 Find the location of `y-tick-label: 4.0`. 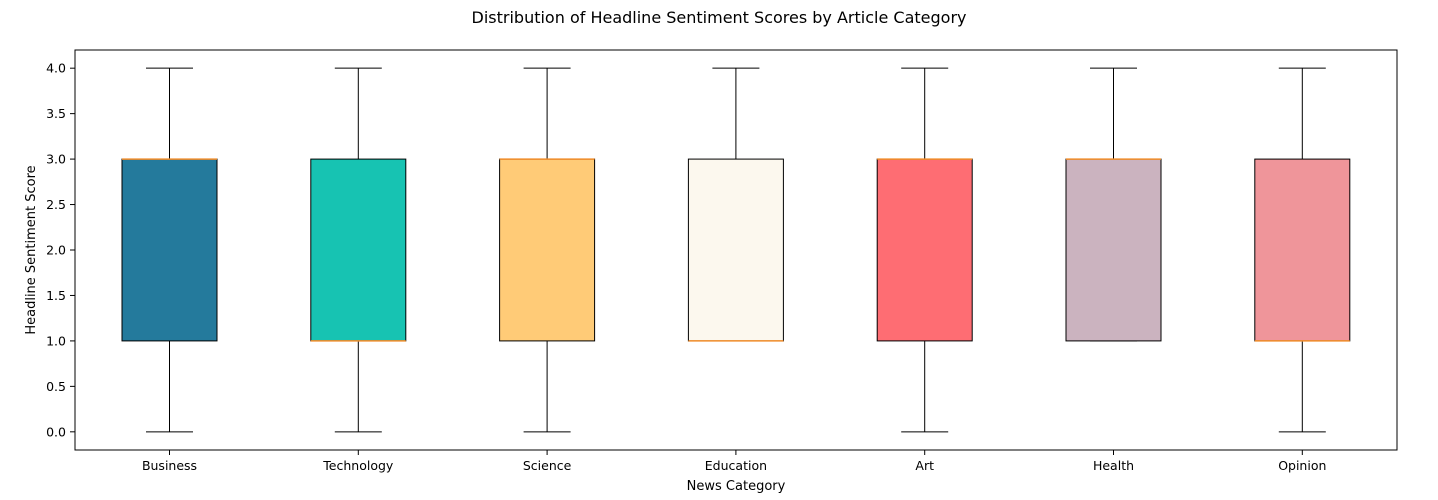

y-tick-label: 4.0 is located at coordinates (56, 68).